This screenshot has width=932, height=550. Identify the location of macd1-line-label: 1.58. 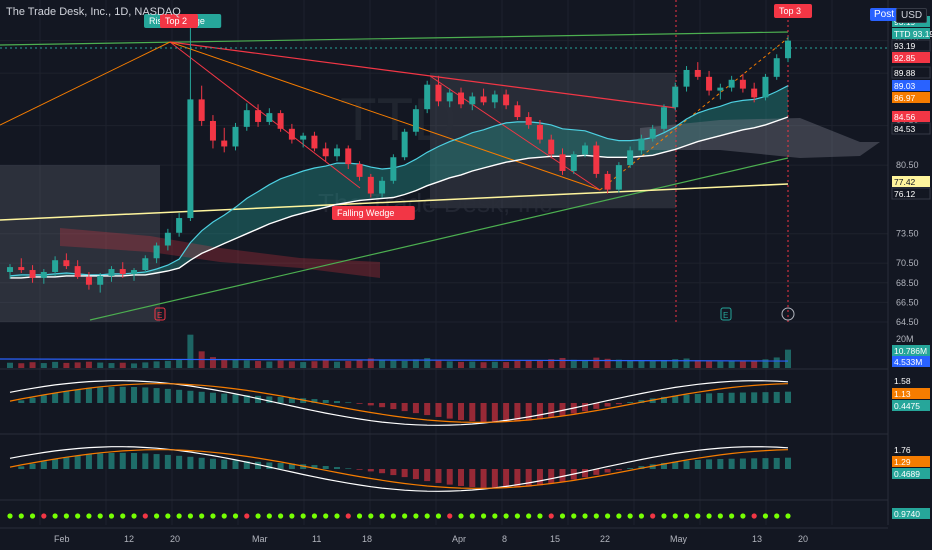
(902, 381).